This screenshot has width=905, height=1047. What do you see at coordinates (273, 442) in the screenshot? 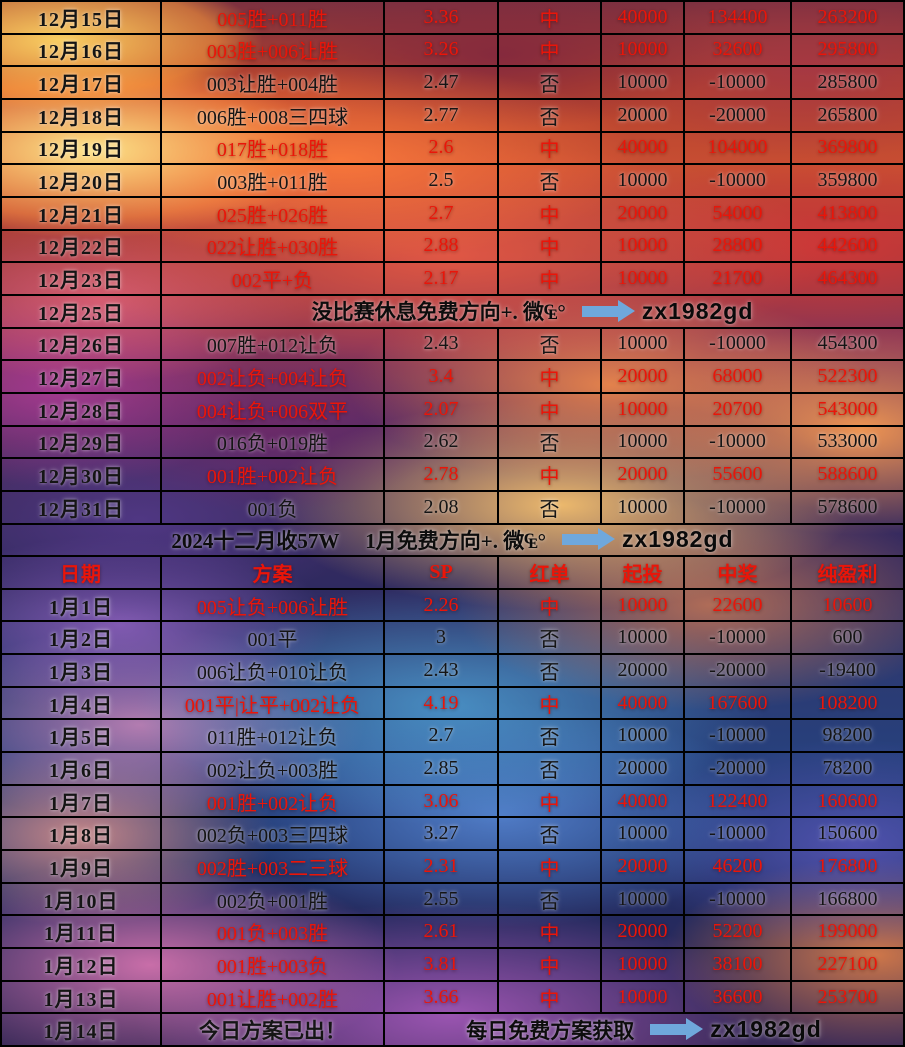
I see `plan-cell: 016负+019胜` at bounding box center [273, 442].